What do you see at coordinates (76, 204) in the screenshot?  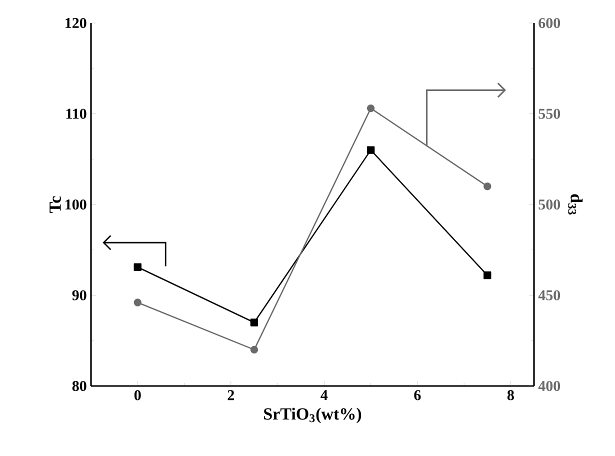 I see `y-tick-label: 100` at bounding box center [76, 204].